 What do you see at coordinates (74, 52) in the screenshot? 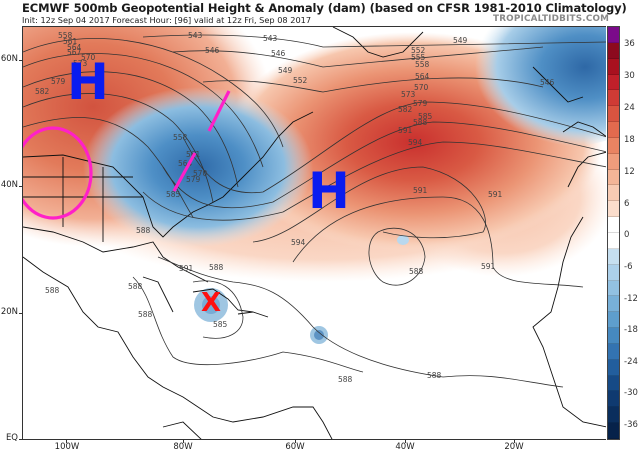
I see `svg-text: 567` at bounding box center [74, 52].